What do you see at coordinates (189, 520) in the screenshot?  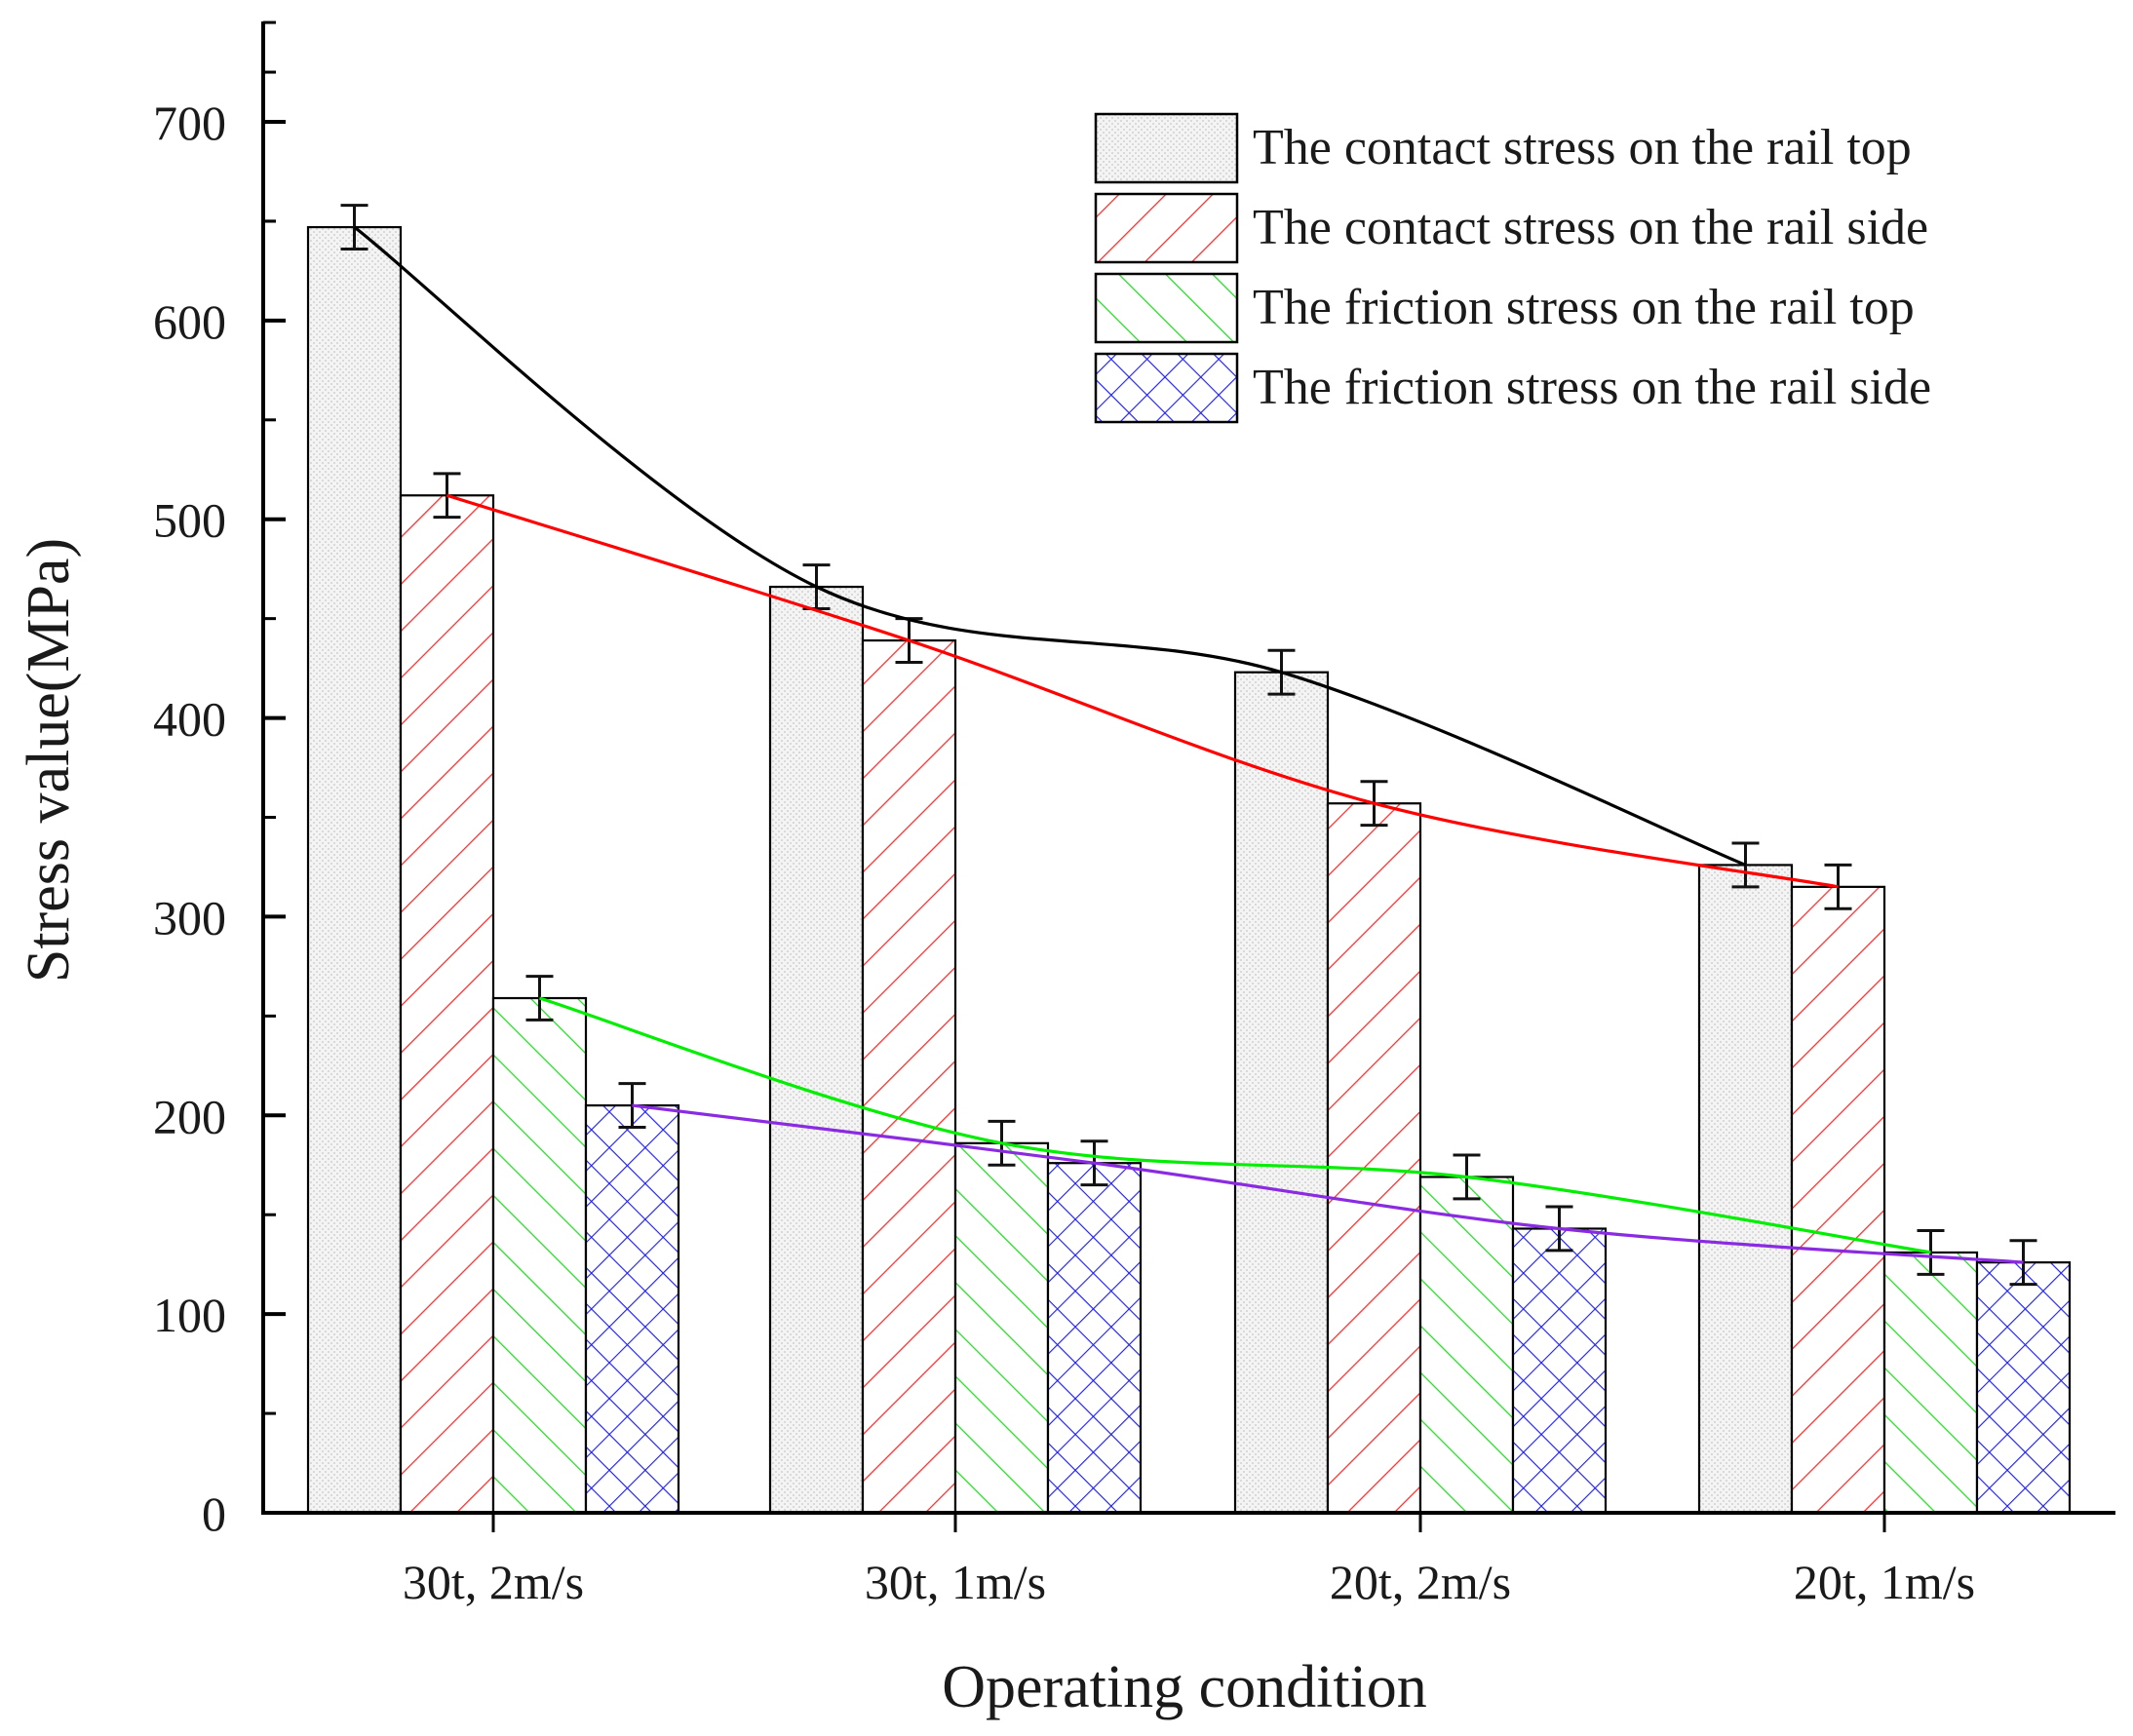 I see `y-tick-label: 500` at bounding box center [189, 520].